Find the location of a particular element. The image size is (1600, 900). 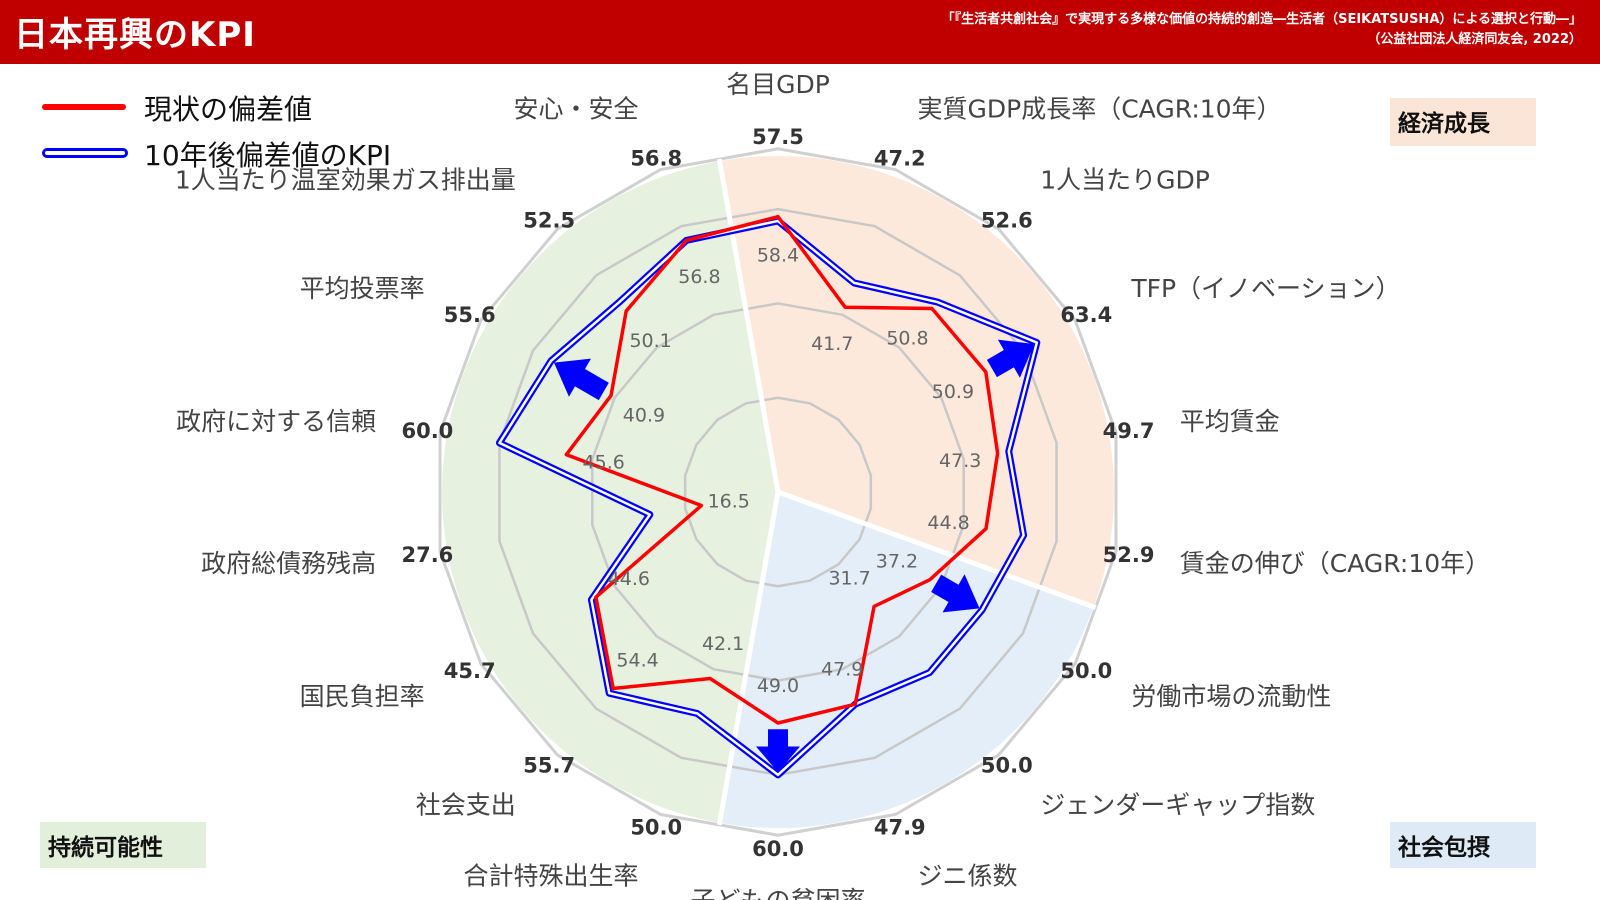

current-value-label: 50.8 is located at coordinates (907, 339).